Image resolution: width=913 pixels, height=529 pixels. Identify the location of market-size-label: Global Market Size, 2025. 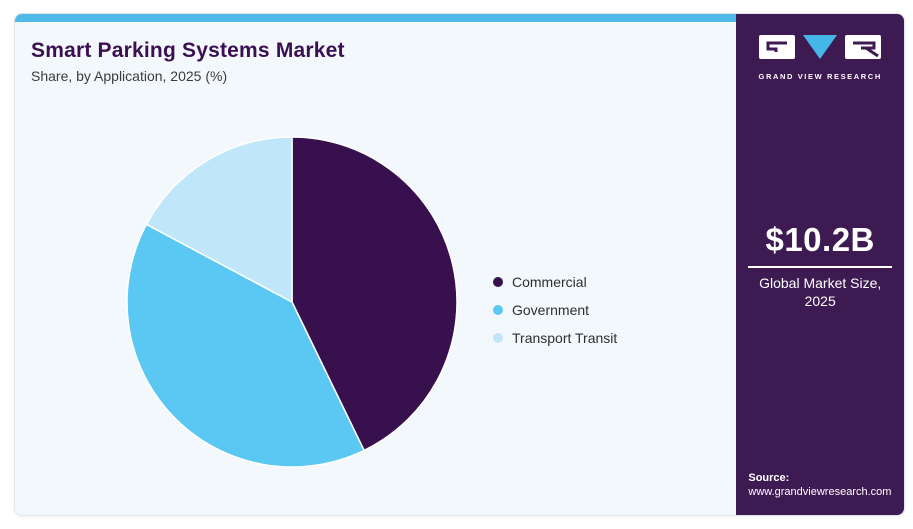
(820, 292).